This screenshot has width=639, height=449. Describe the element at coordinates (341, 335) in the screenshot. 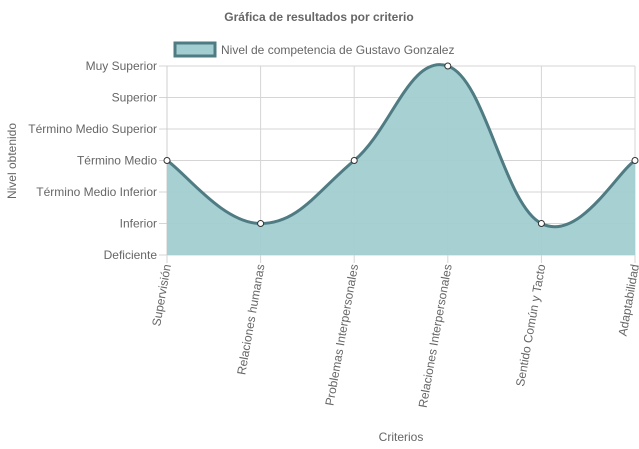

I see `x-tick-label: Problemas Interpersonales` at that location.